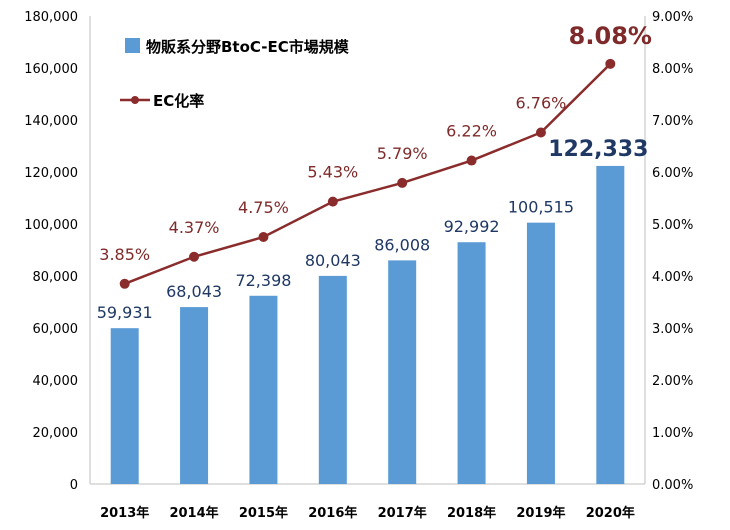  Describe the element at coordinates (135, 100) in the screenshot. I see `legend-line-marker` at that location.